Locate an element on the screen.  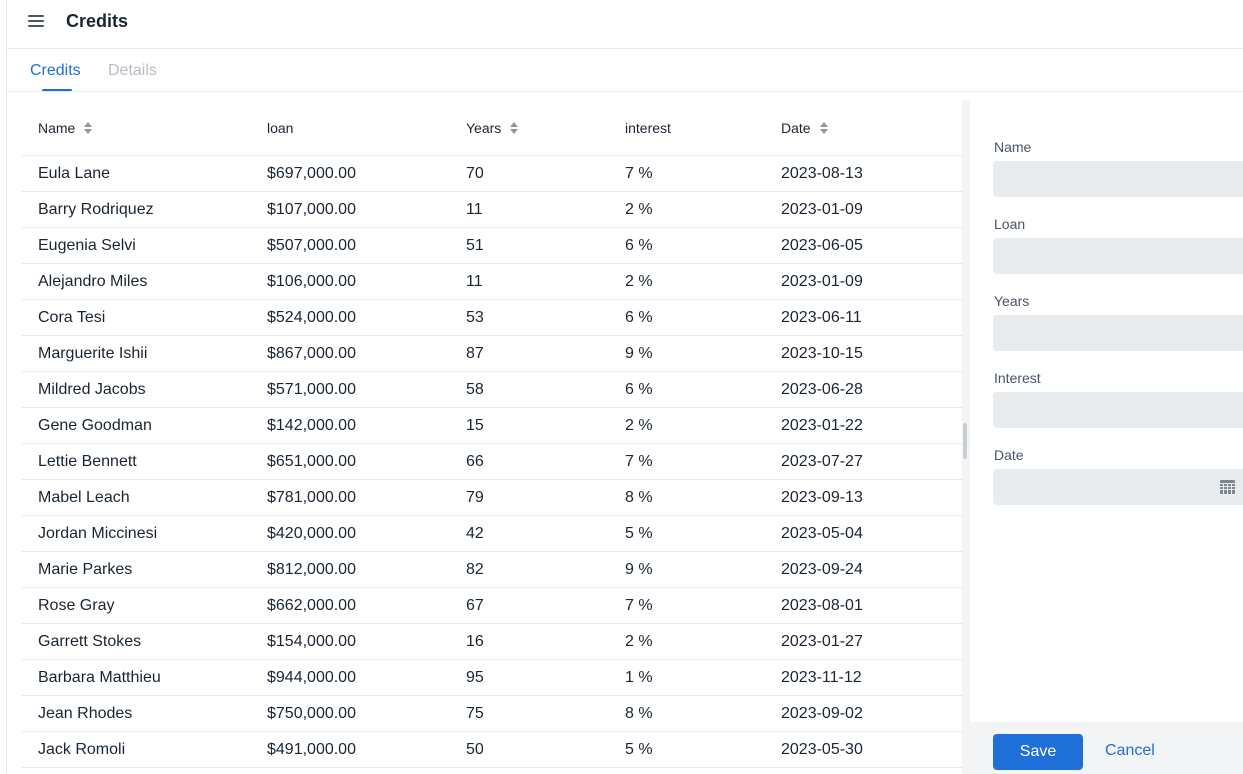
tab-credits: Credits is located at coordinates (55, 70).